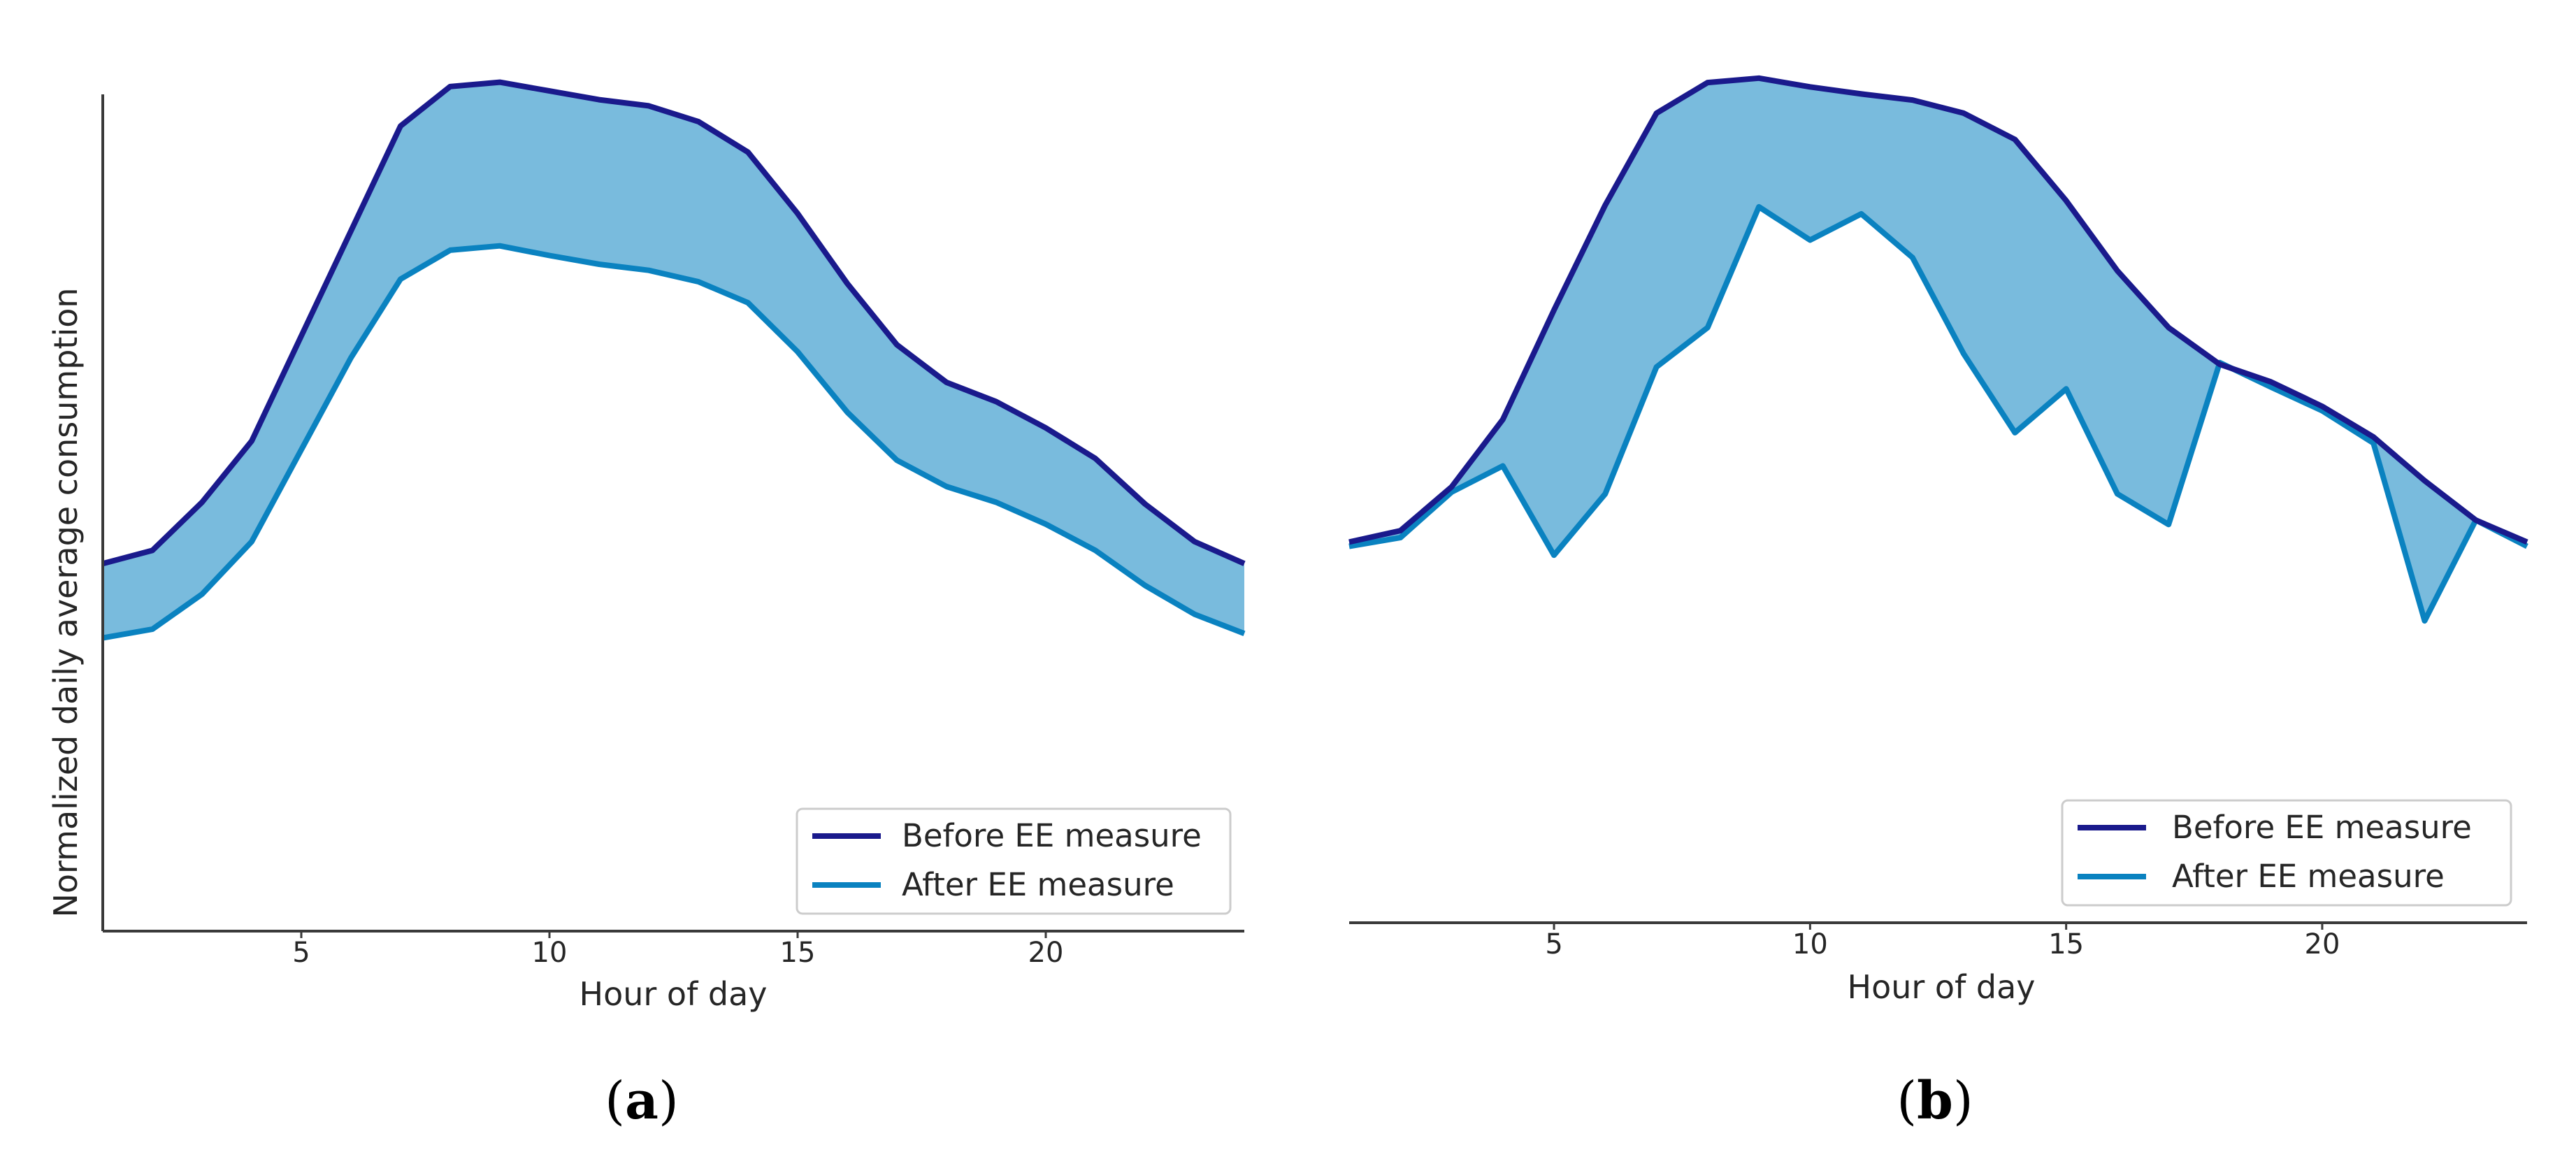 This screenshot has width=2576, height=1166. I want to click on caption-b: (b), so click(1935, 1101).